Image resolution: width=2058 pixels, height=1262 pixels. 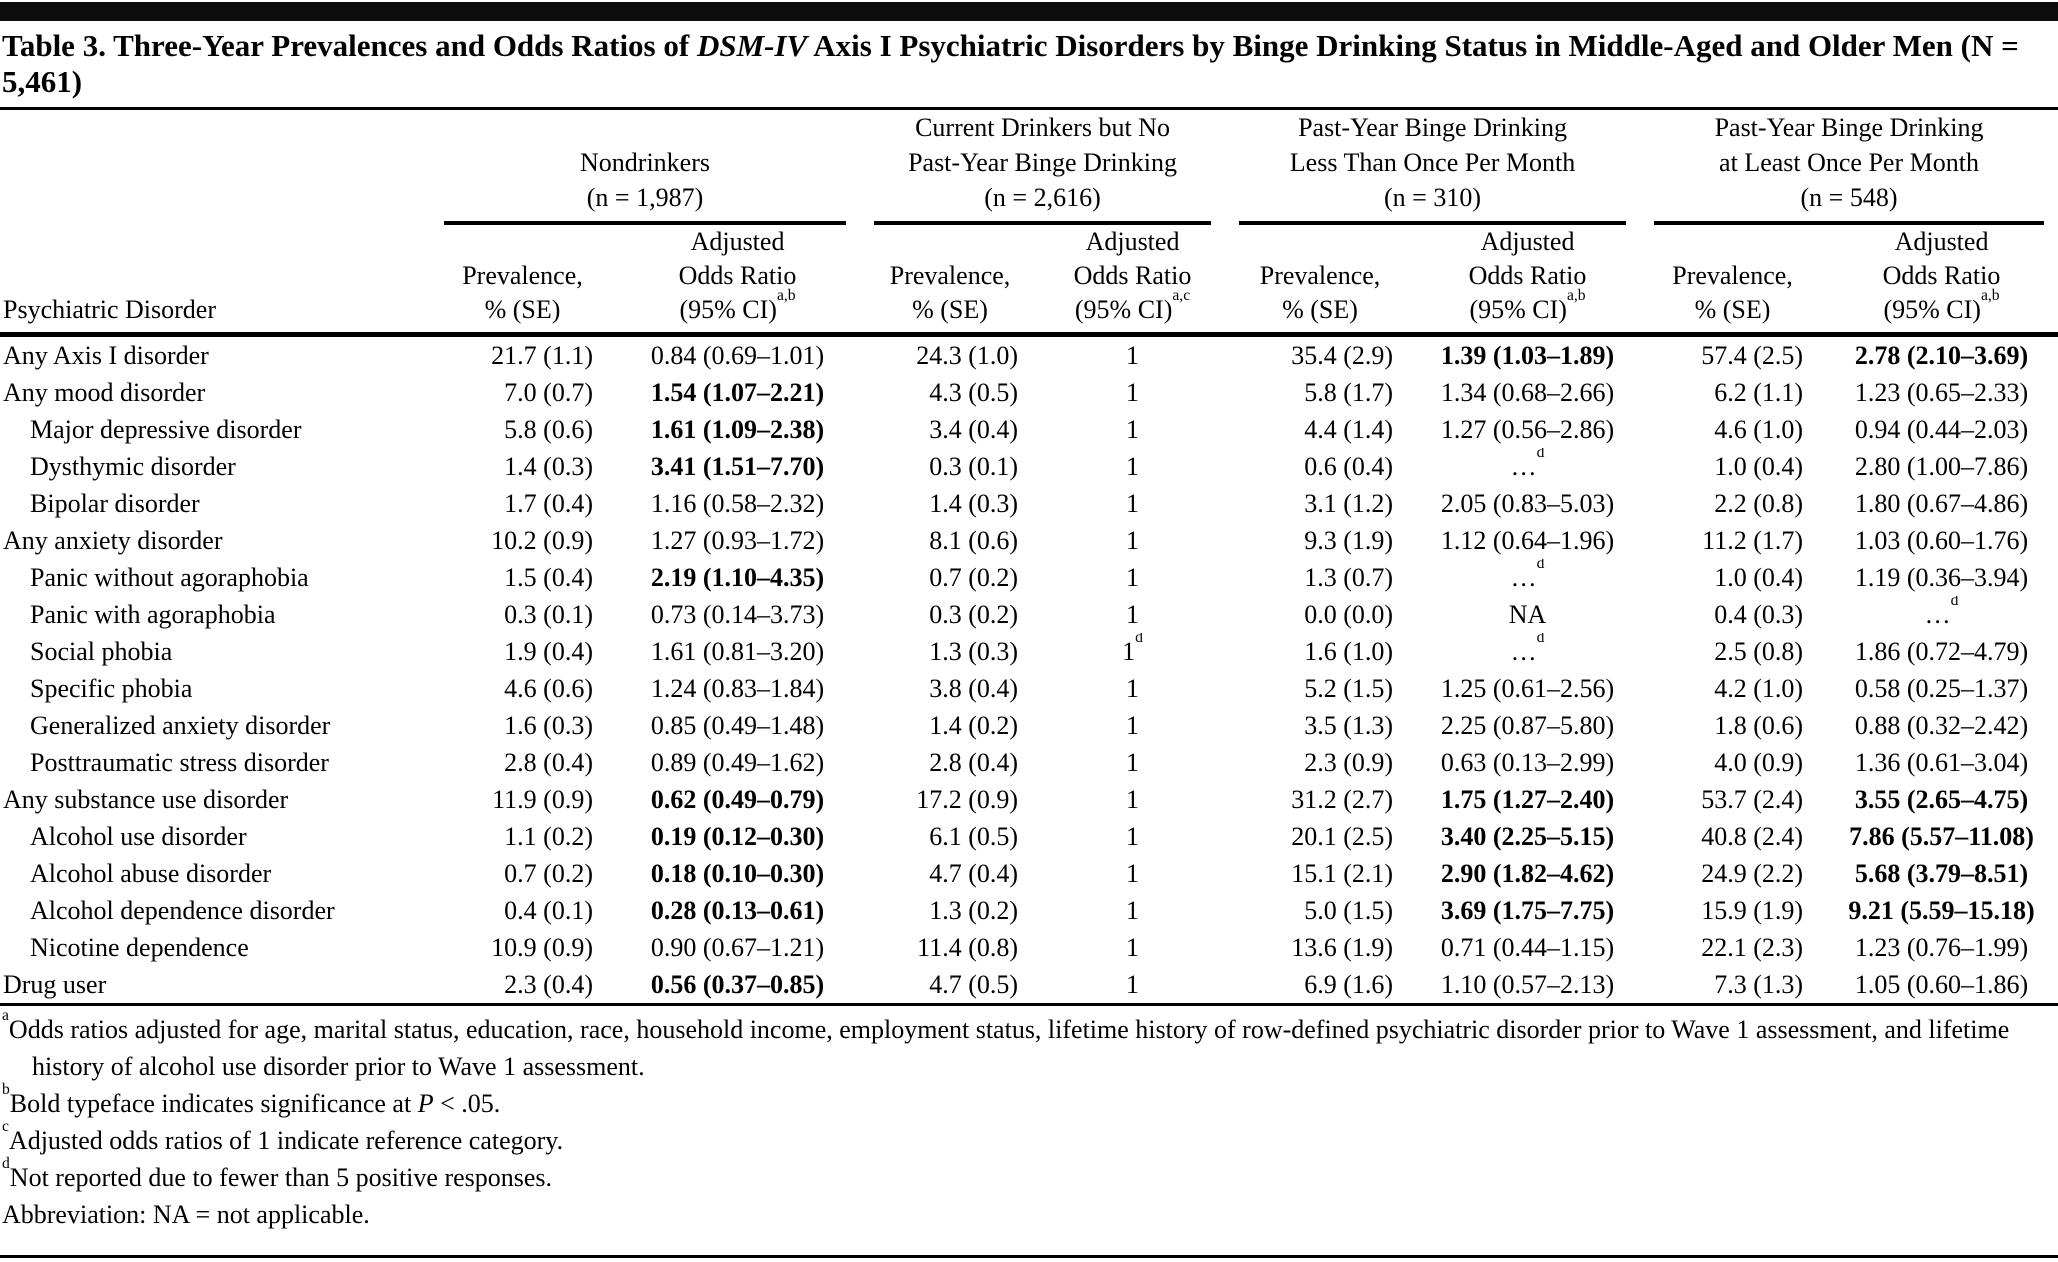 I want to click on prevalence-cell: 6.2 (1.1), so click(x=1759, y=392).